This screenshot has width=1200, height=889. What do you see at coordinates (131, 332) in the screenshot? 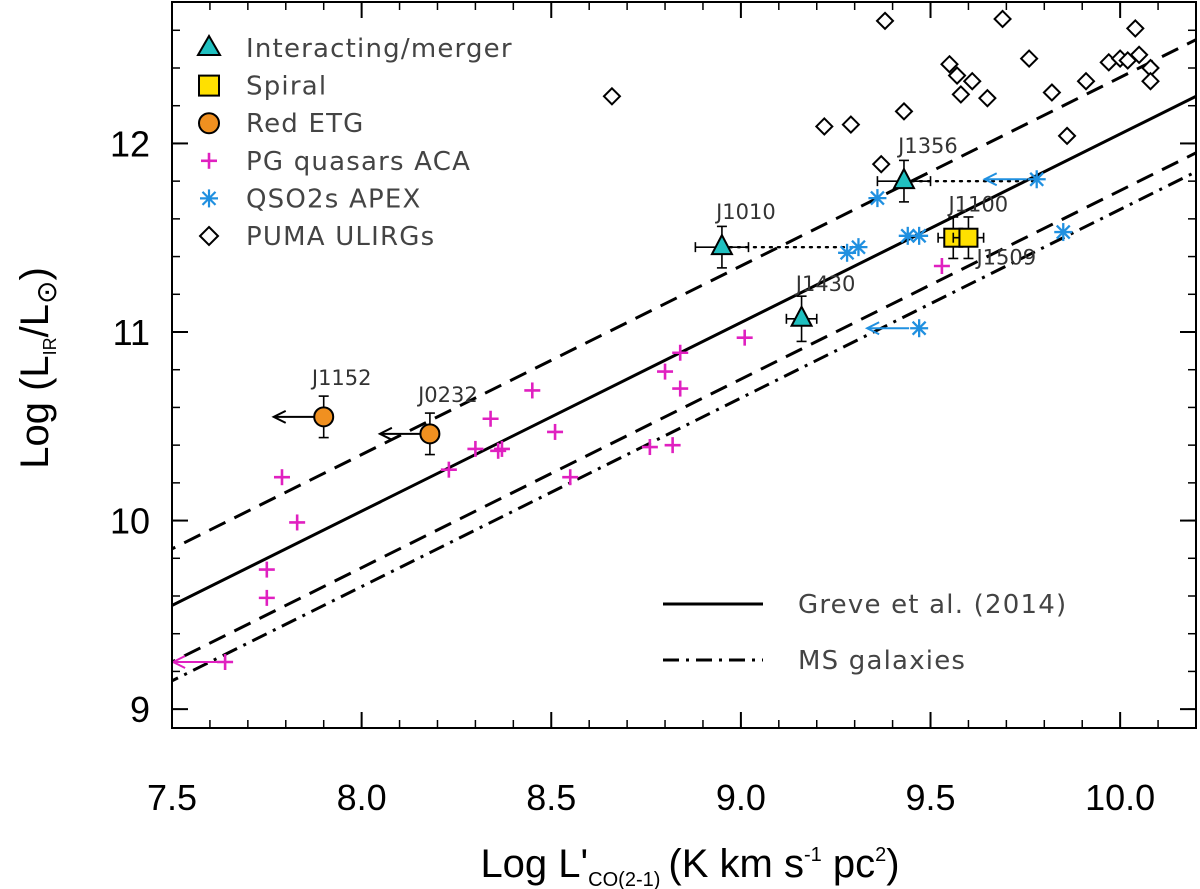
I see `y-tick-label: 11` at bounding box center [131, 332].